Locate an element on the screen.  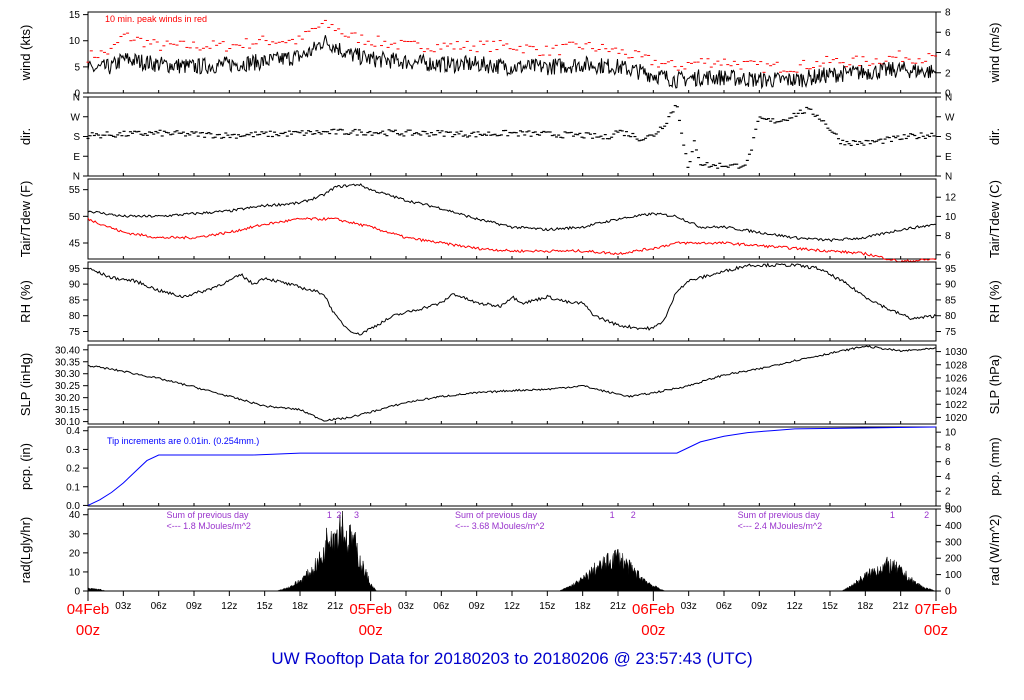
wind-annotation: 10 min. peak winds in red is located at coordinates (156, 19).